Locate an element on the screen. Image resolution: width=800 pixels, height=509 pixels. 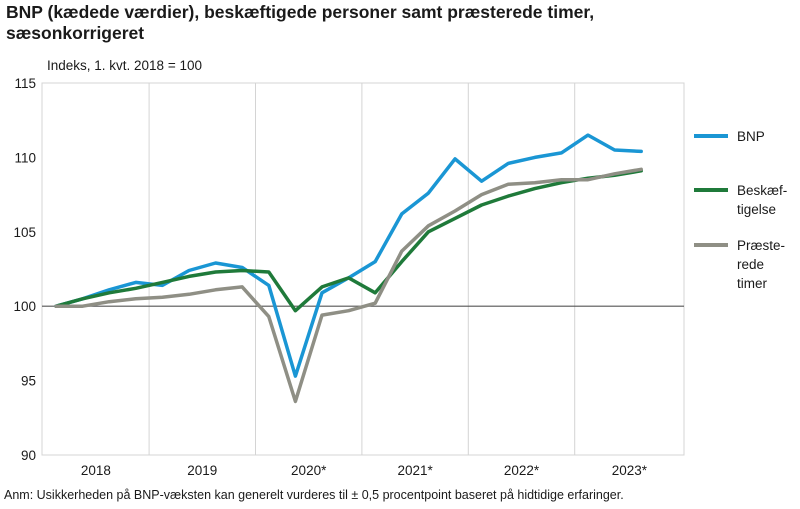
y-tick-label: 100 is located at coordinates (24, 306).